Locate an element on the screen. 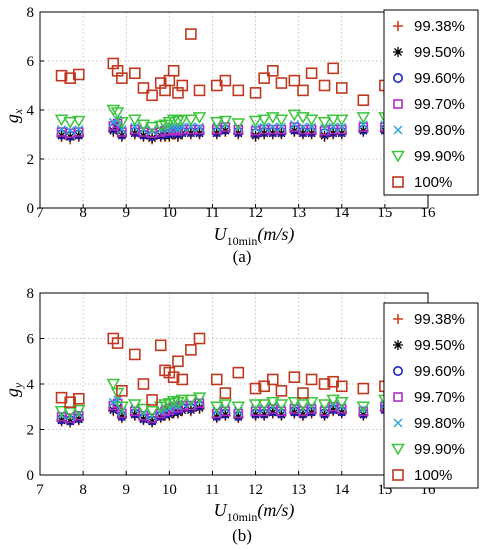  y-axis-label-main: g is located at coordinates (12, 118).